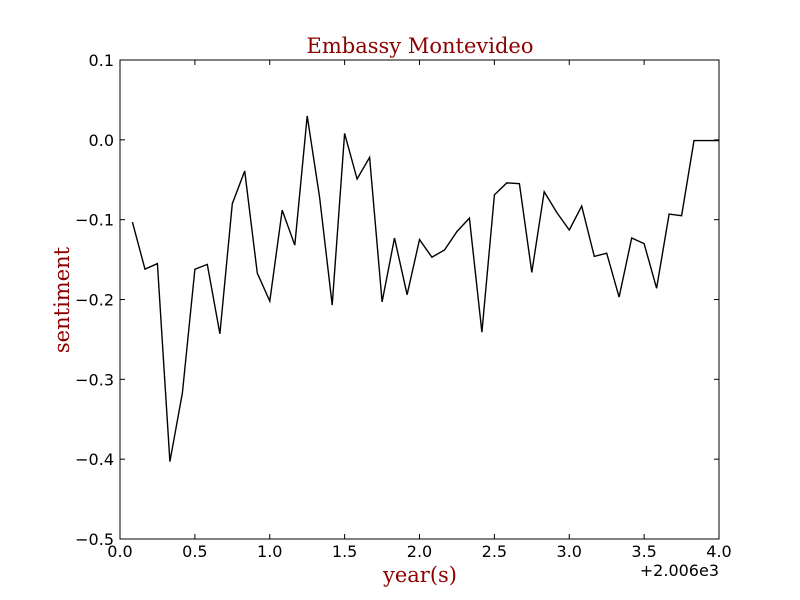  I want to click on x-axis-title: year(s), so click(419, 575).